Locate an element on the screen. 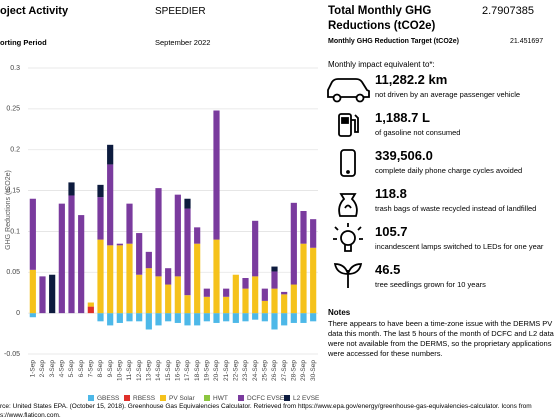 The image size is (560, 420). x-tick-label: 26-Sep is located at coordinates (274, 370).